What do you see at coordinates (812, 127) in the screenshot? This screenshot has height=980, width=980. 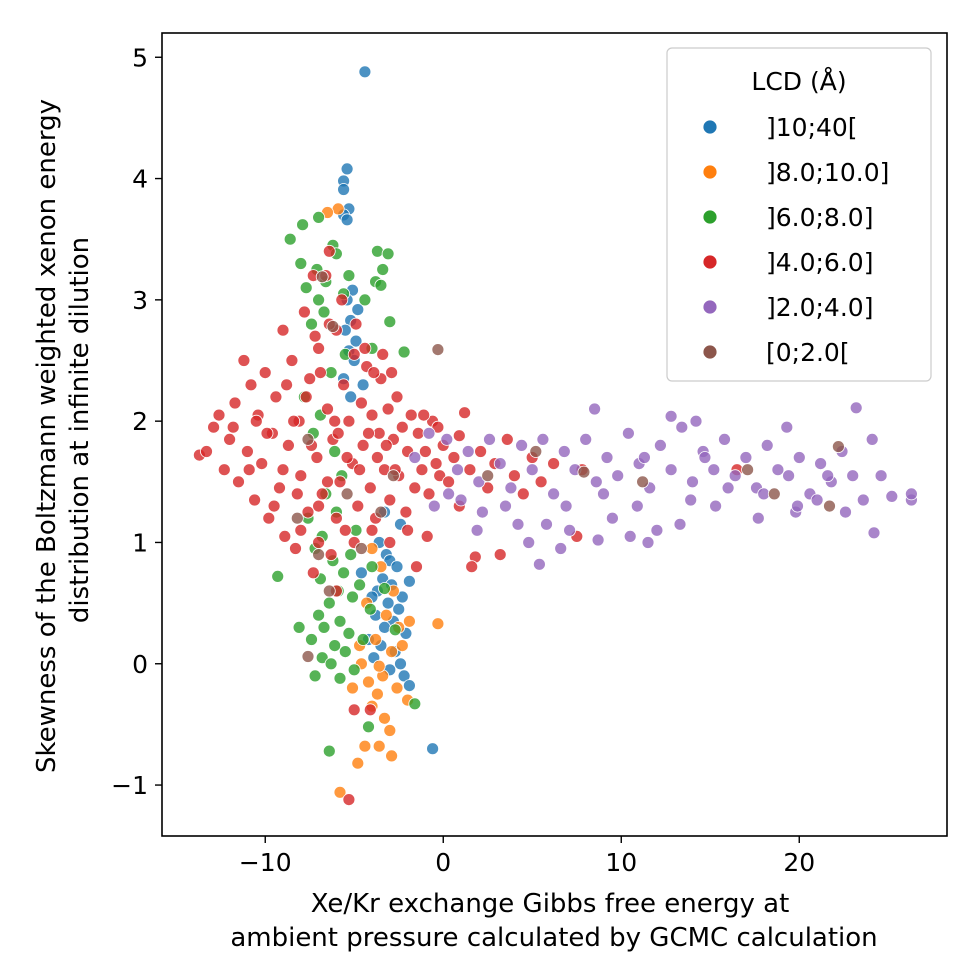 I see `legend-label: ]10;40[` at bounding box center [812, 127].